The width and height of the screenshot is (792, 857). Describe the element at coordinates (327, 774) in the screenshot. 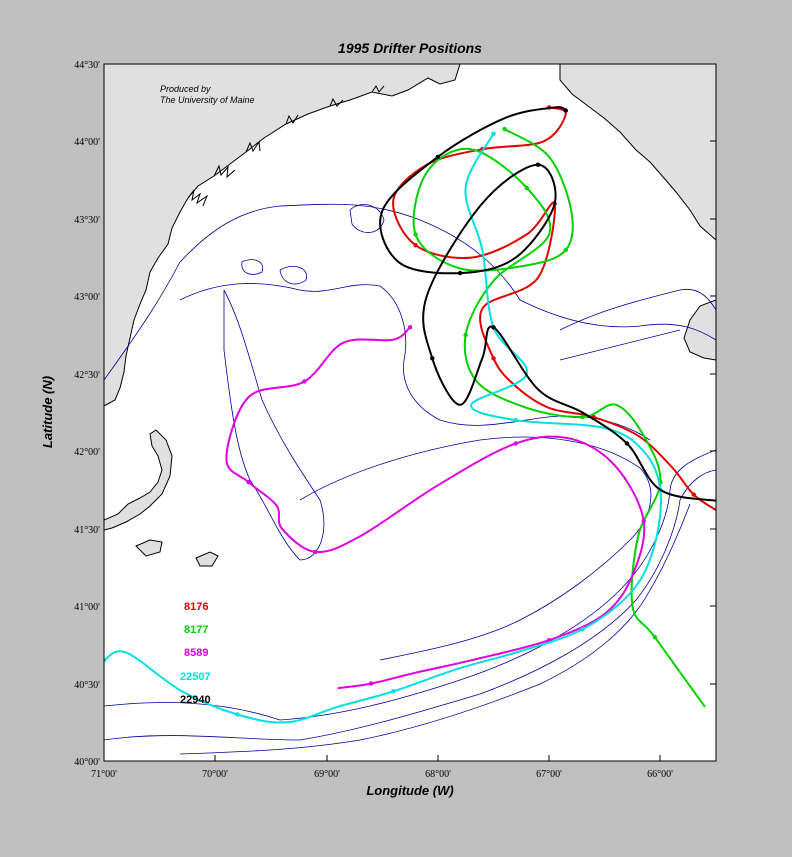

I see `x-tick-label-2: 69°00'` at that location.